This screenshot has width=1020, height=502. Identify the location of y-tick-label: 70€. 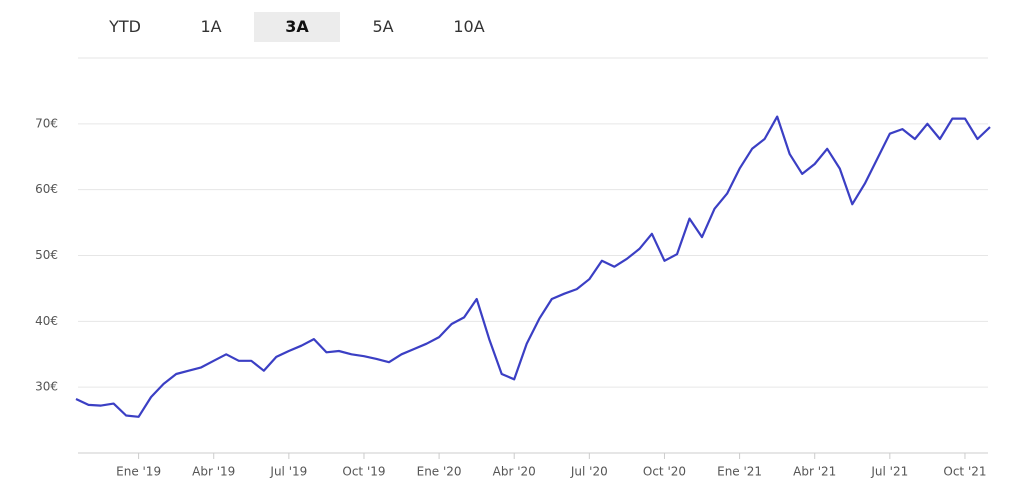
(46, 123).